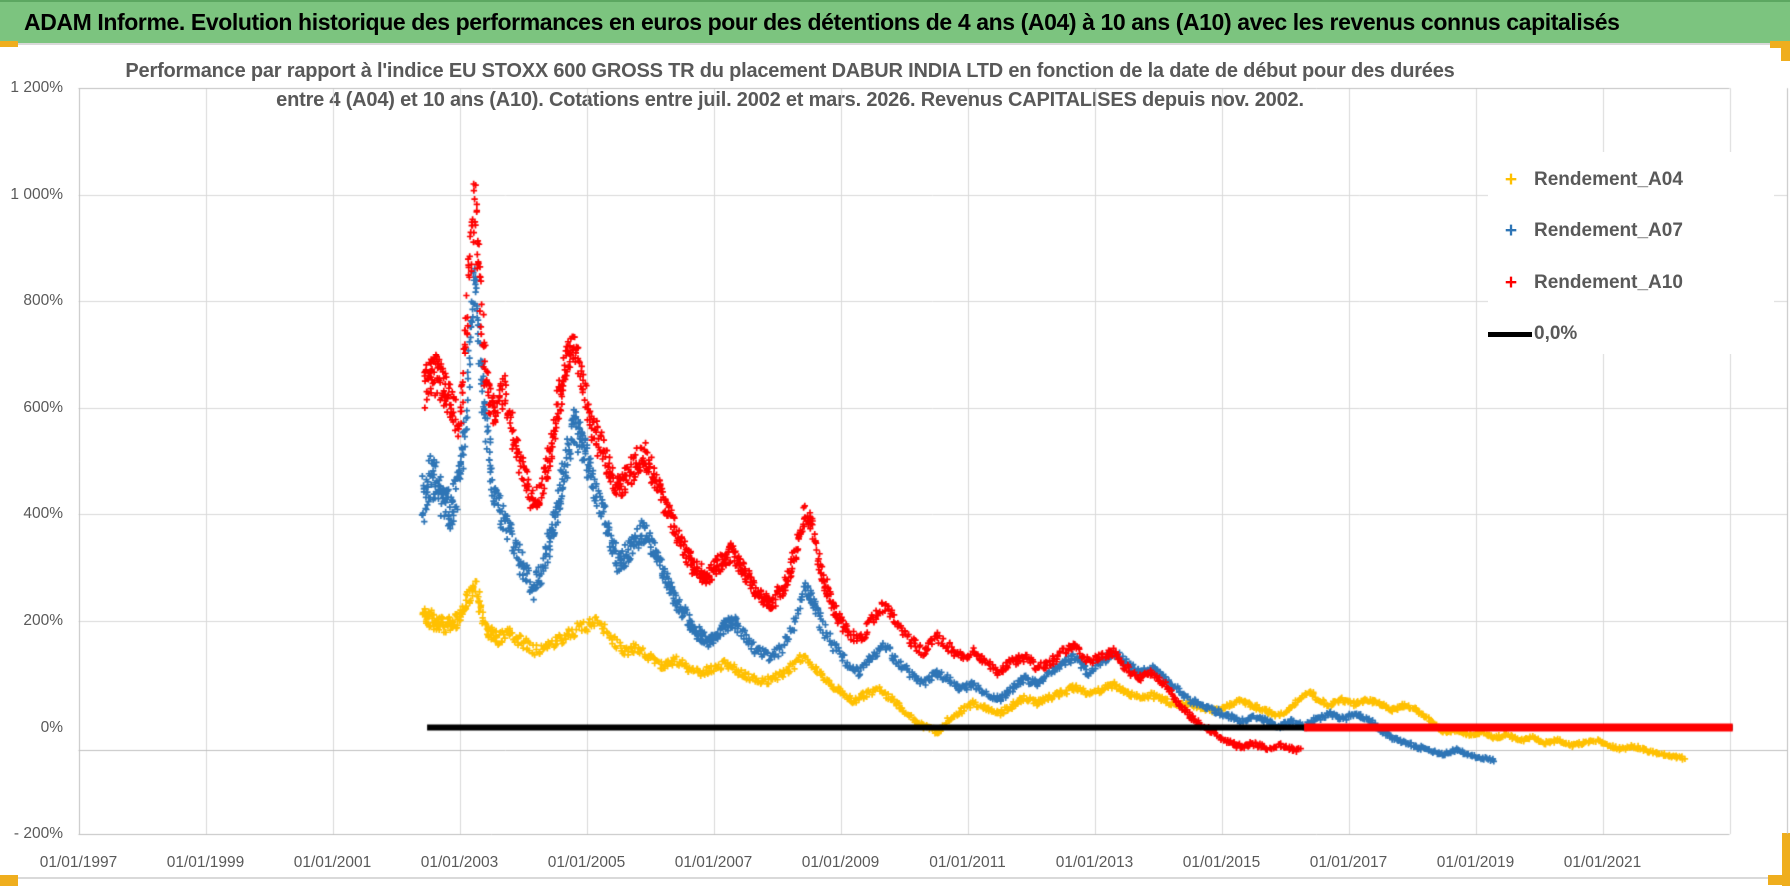 Image resolution: width=1790 pixels, height=886 pixels. I want to click on x-axis-label: 01/01/1999, so click(205, 862).